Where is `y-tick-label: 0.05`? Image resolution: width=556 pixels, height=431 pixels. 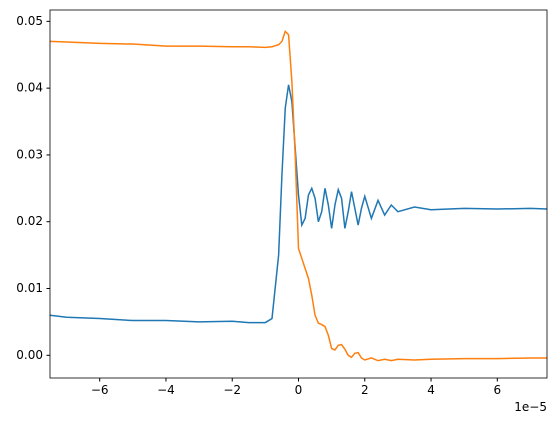 y-tick-label: 0.05 is located at coordinates (29, 21).